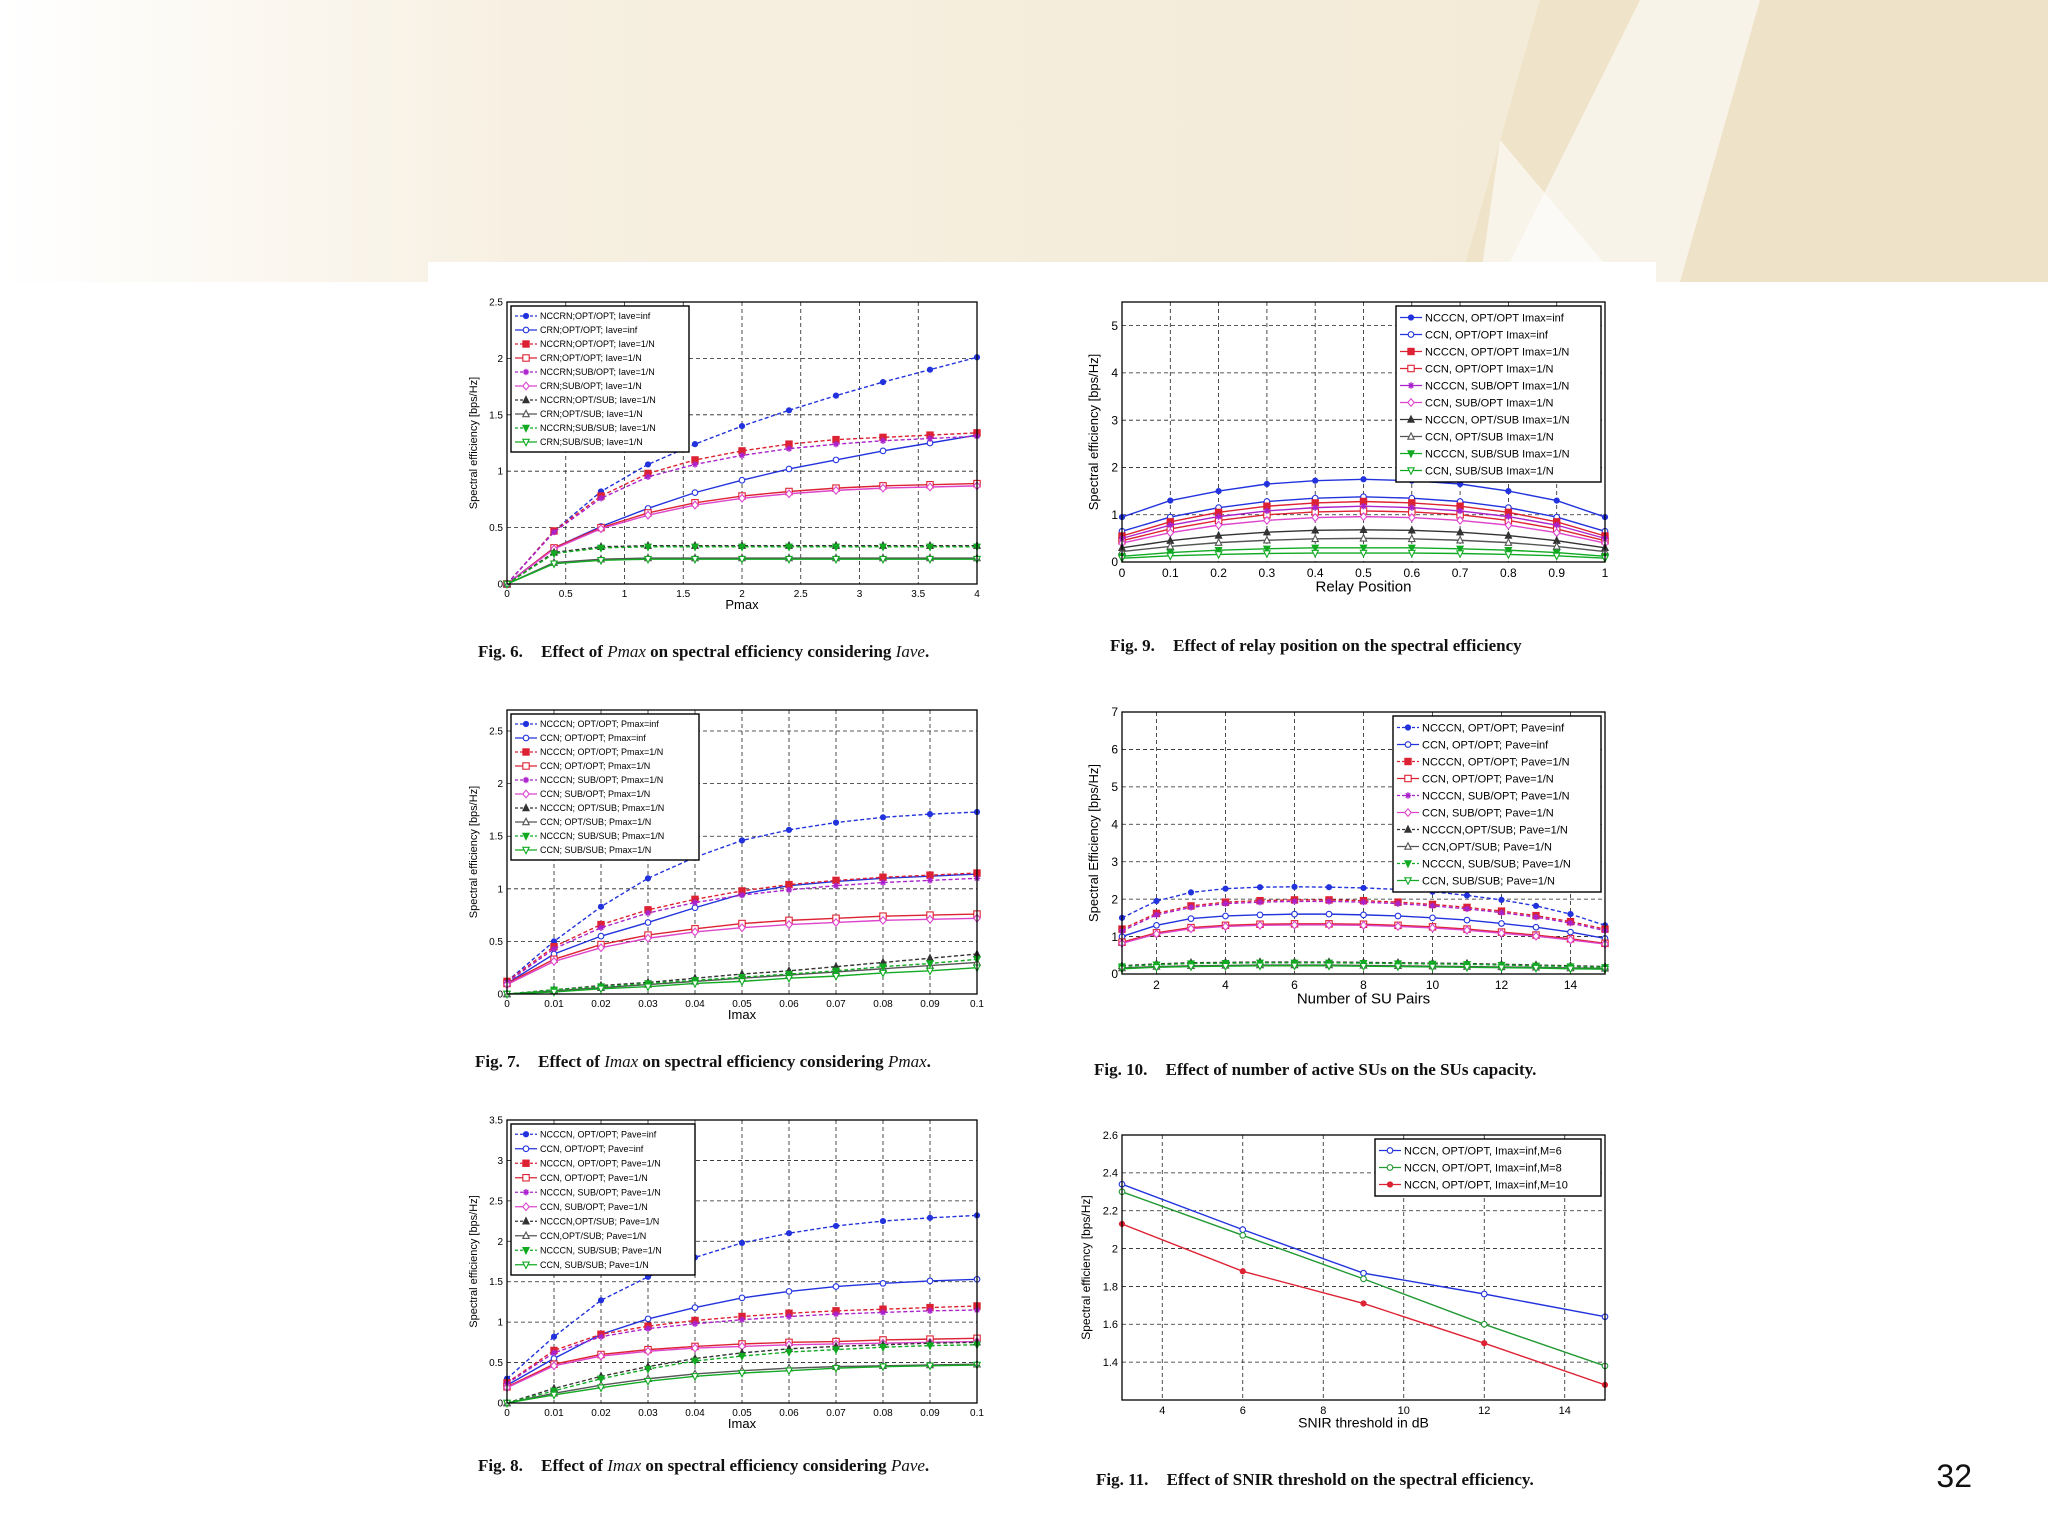  What do you see at coordinates (601, 780) in the screenshot?
I see `legend-label: NCCCN; SUB/OPT; Pmax=1/N` at bounding box center [601, 780].